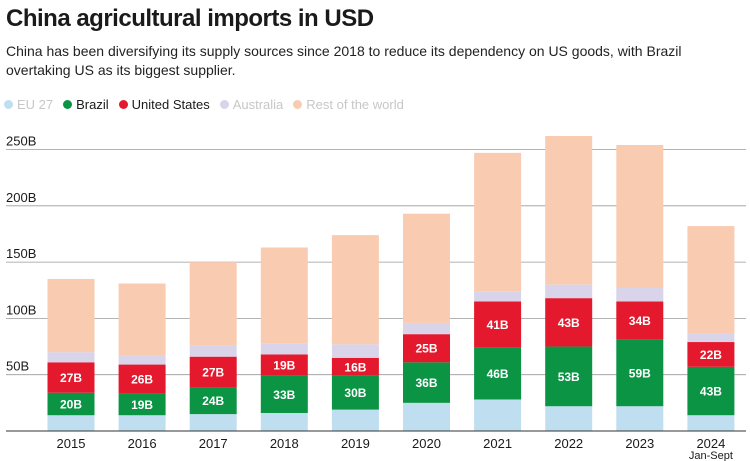 The width and height of the screenshot is (750, 461). What do you see at coordinates (498, 296) in the screenshot?
I see `bar-segment-australia-2021` at bounding box center [498, 296].